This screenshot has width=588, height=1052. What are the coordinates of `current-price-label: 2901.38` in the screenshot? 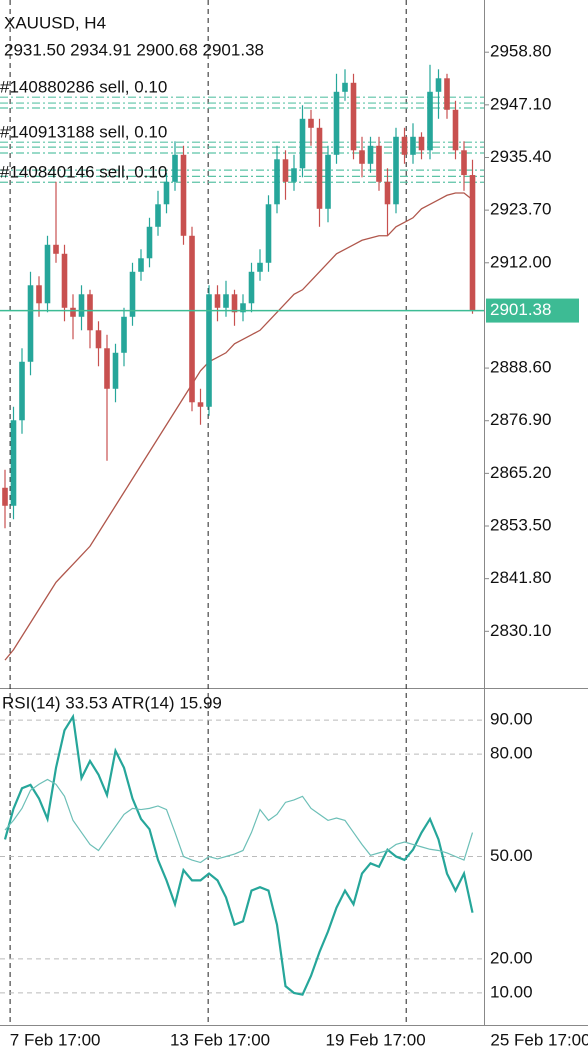 It's located at (520, 309).